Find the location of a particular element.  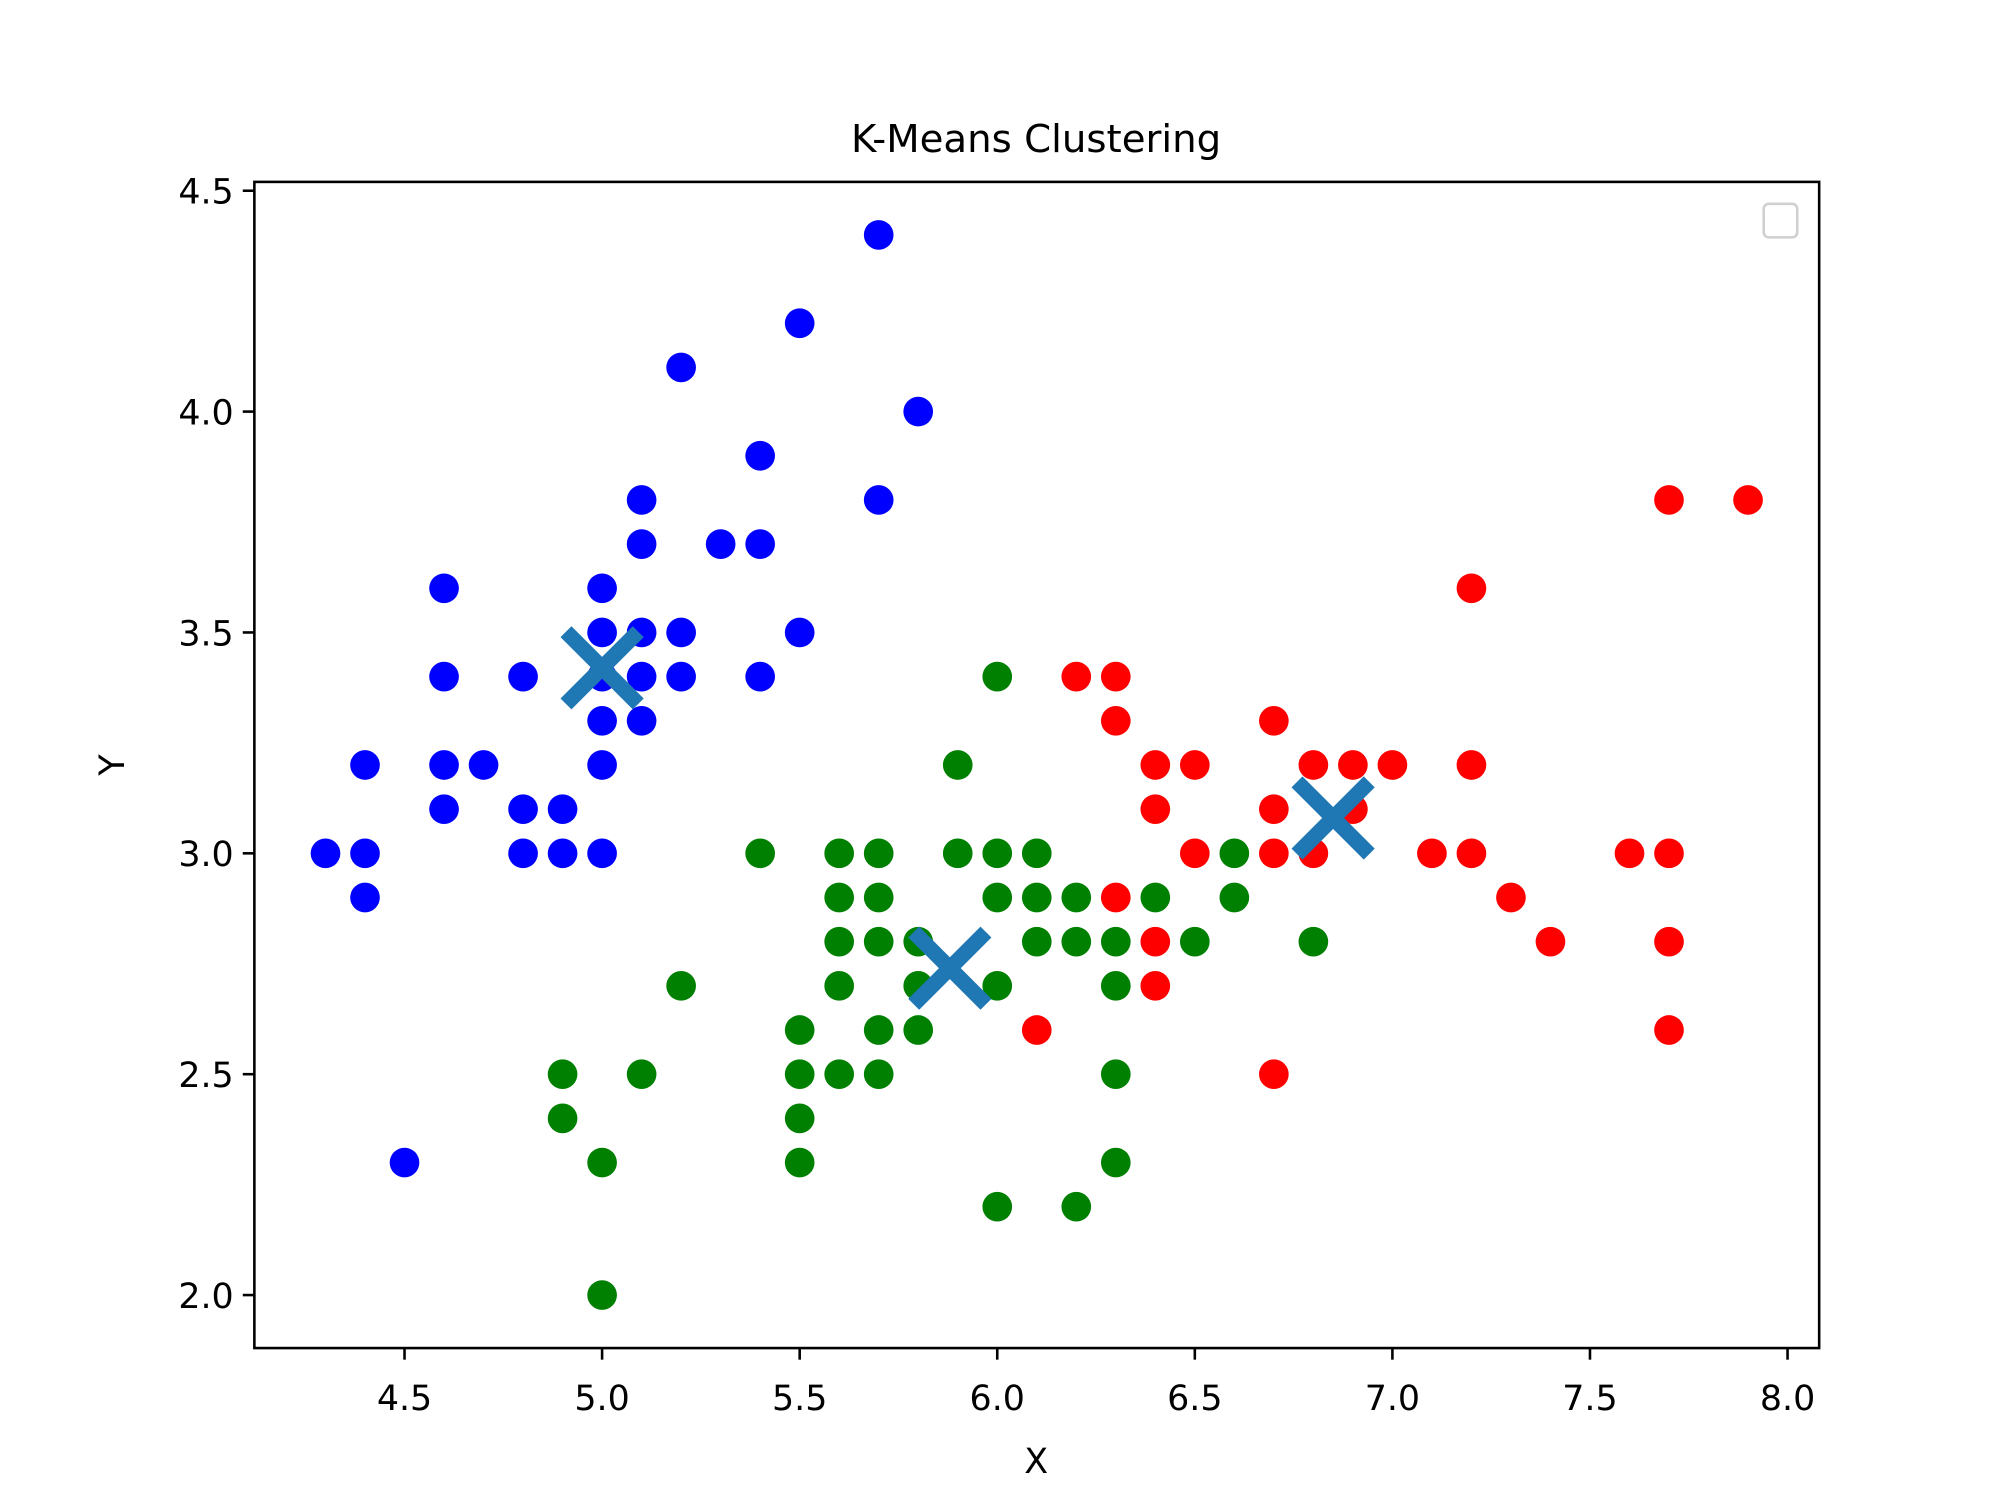

x-tick-label: 4.5 is located at coordinates (404, 1399).